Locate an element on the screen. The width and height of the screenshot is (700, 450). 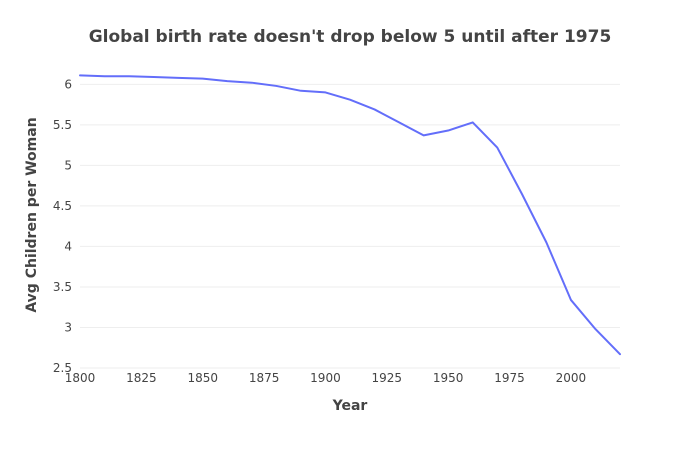
x-axis-title: Year is located at coordinates (350, 406).